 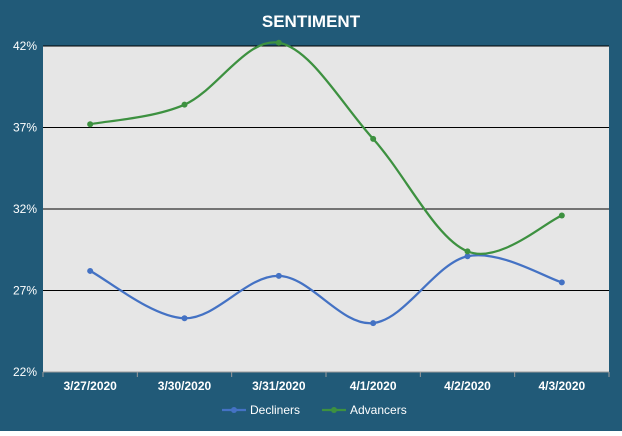 What do you see at coordinates (275, 410) in the screenshot?
I see `legend-decliners-label: Decliners` at bounding box center [275, 410].